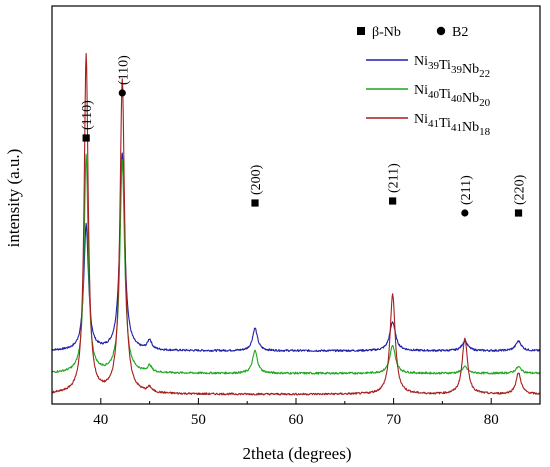  I want to click on x-tick-label: 70, so click(393, 420).